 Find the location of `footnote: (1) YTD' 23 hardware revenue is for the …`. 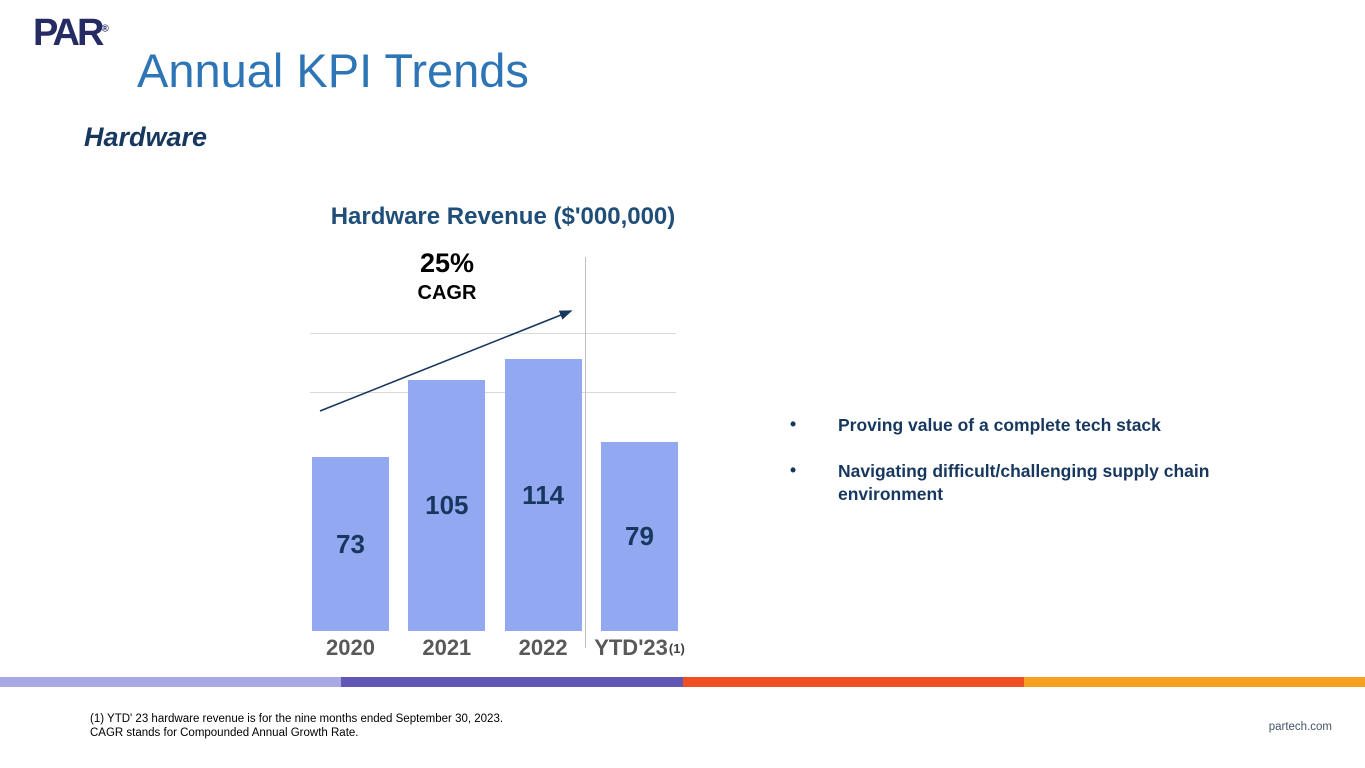

footnote: (1) YTD' 23 hardware revenue is for the … is located at coordinates (296, 726).